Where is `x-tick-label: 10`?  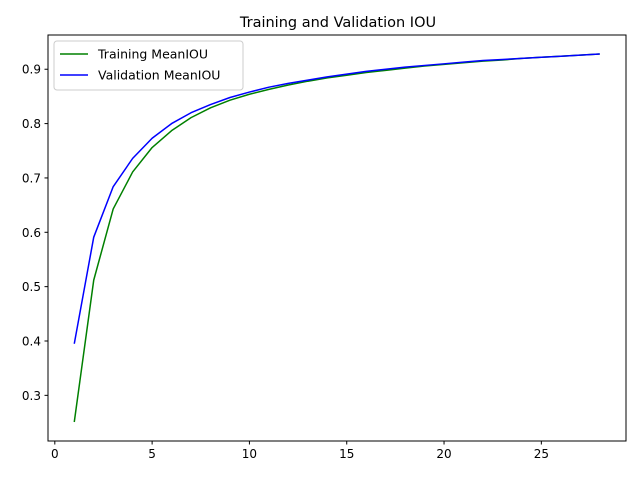 x-tick-label: 10 is located at coordinates (249, 454).